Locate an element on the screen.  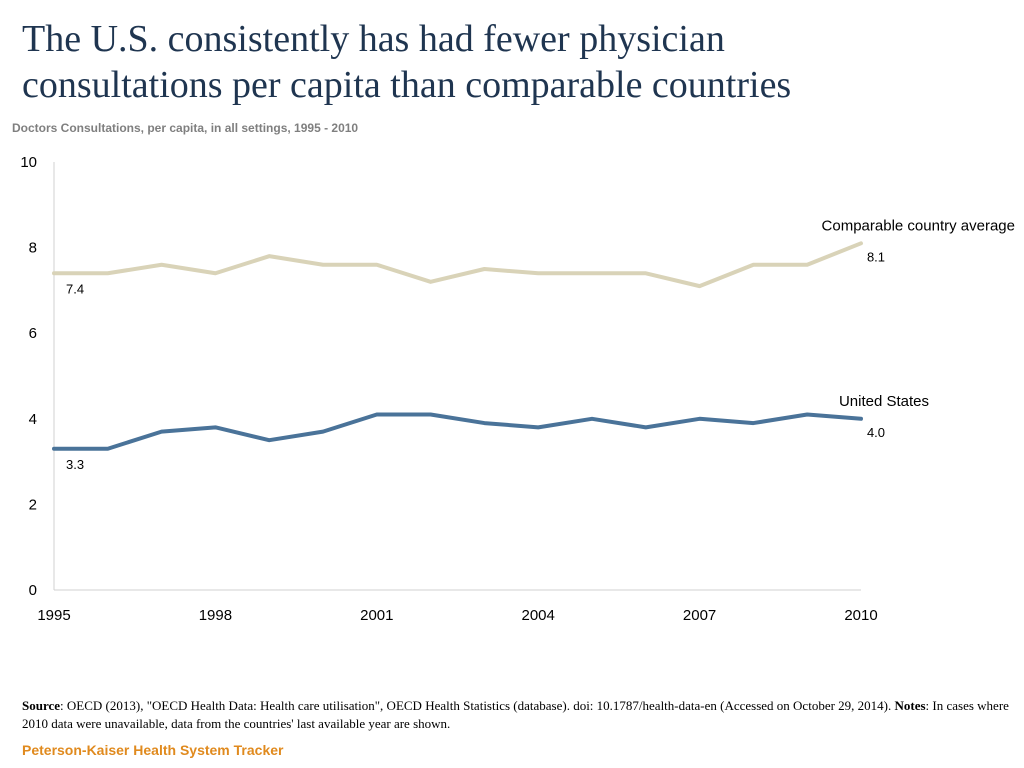
series-line-united-states is located at coordinates (457, 431).